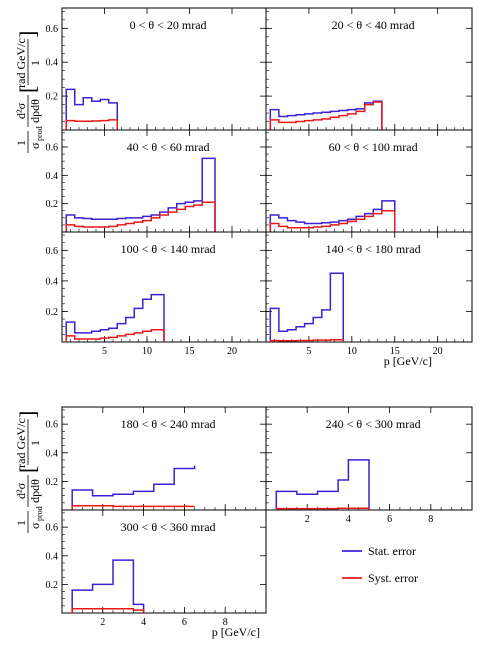 The image size is (484, 655). What do you see at coordinates (369, 69) in the screenshot?
I see `panel: 20 < θ < 40 mrad` at bounding box center [369, 69].